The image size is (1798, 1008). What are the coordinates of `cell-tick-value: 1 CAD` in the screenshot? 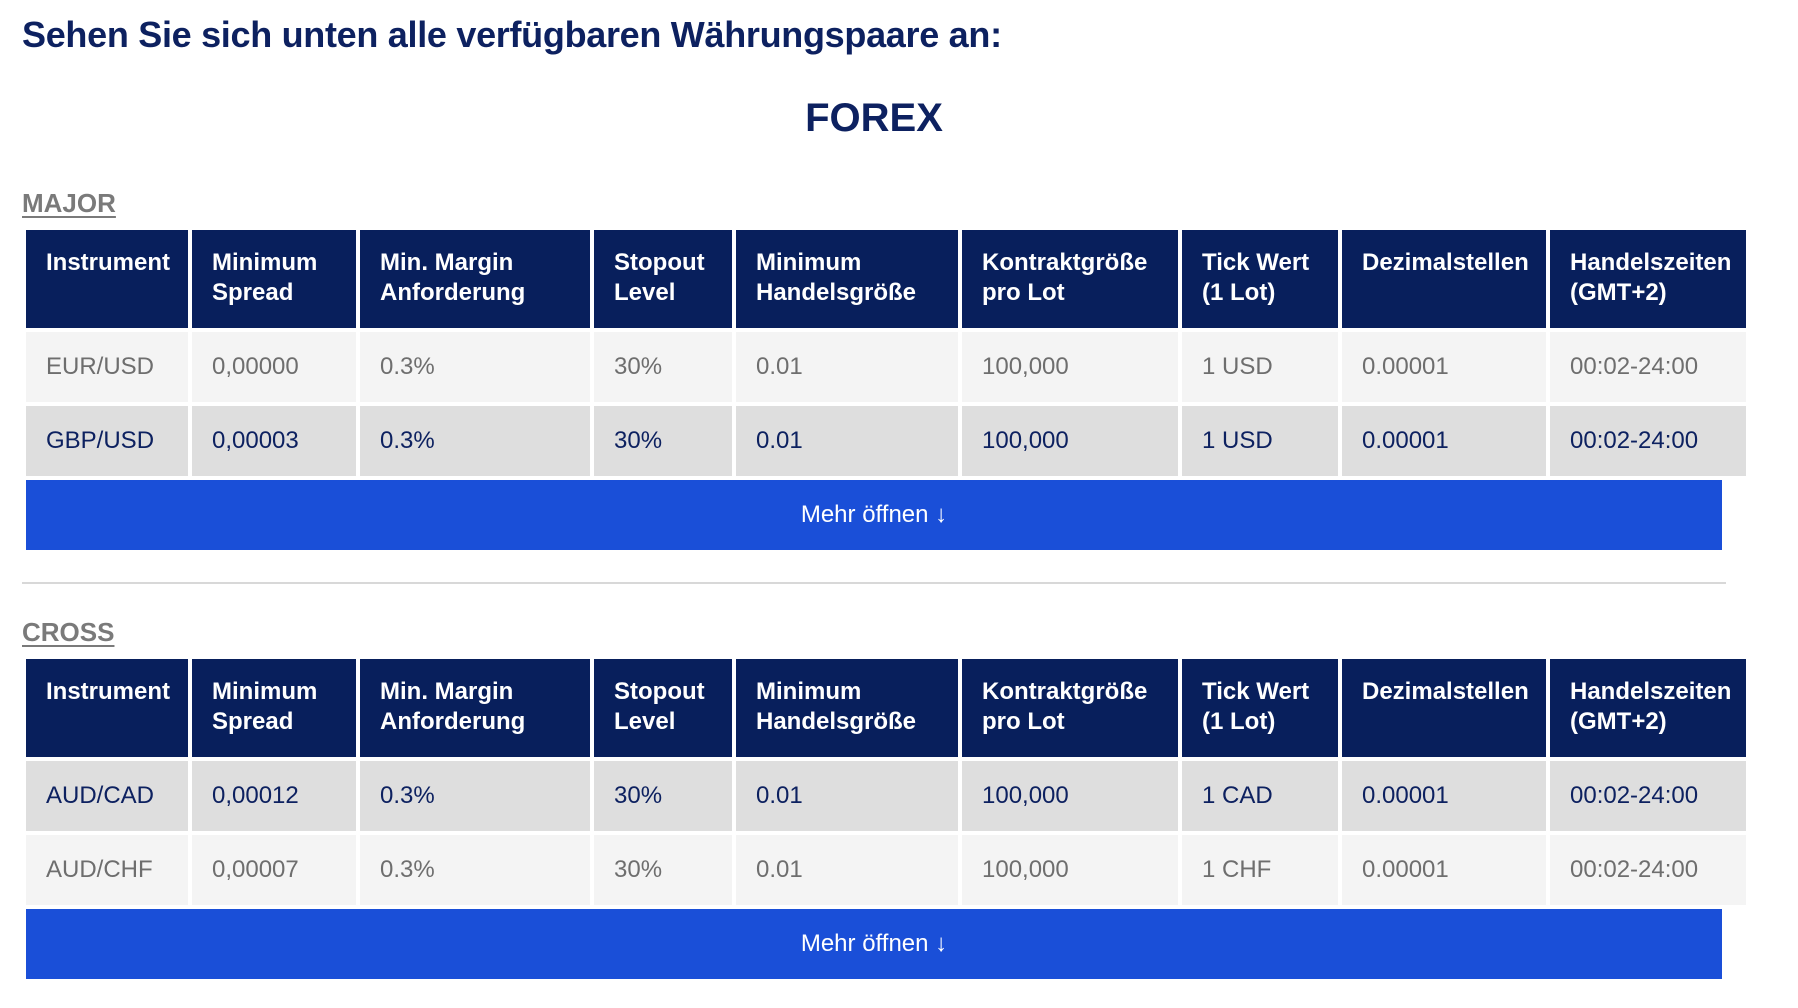 It's located at (1260, 796).